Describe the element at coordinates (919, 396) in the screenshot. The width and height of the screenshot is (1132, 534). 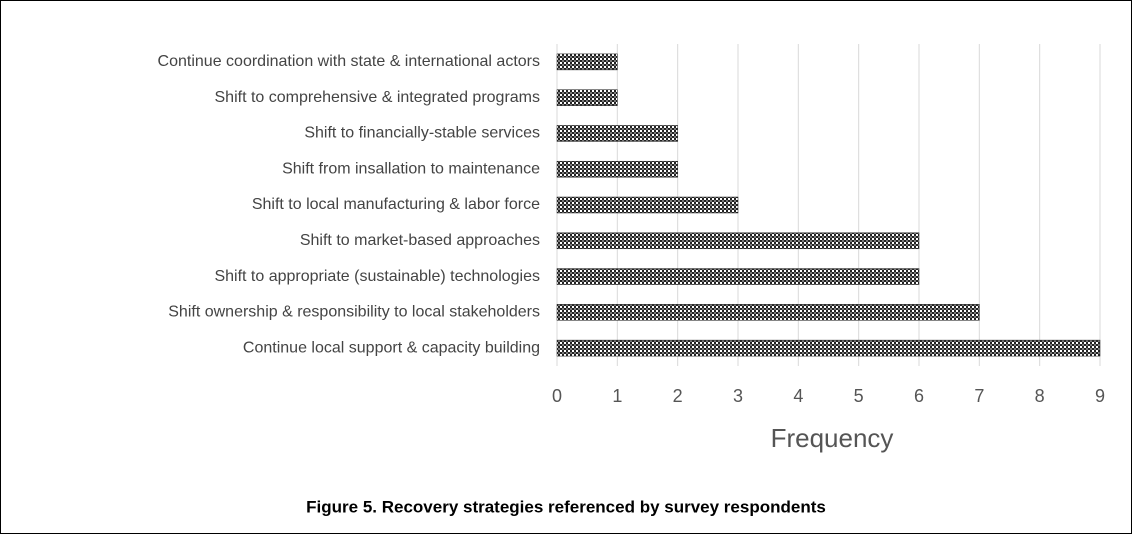
I see `x-tick-label: 6` at that location.